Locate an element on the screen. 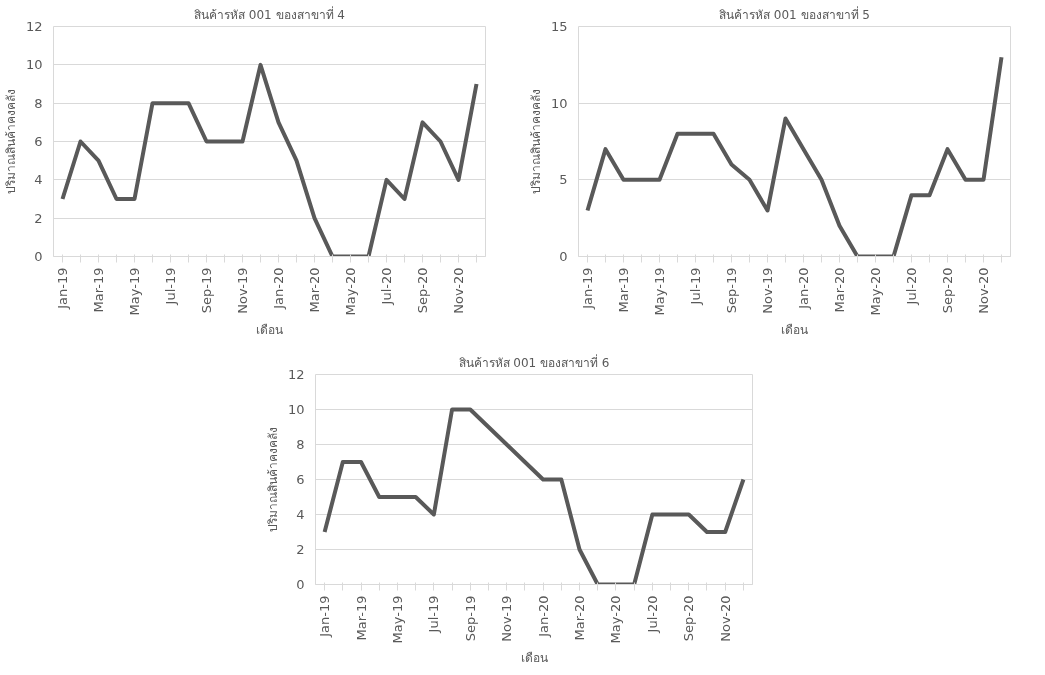  chart-title: สินค้ารหัส 001 ของสาขาที่ 5 is located at coordinates (794, 13).